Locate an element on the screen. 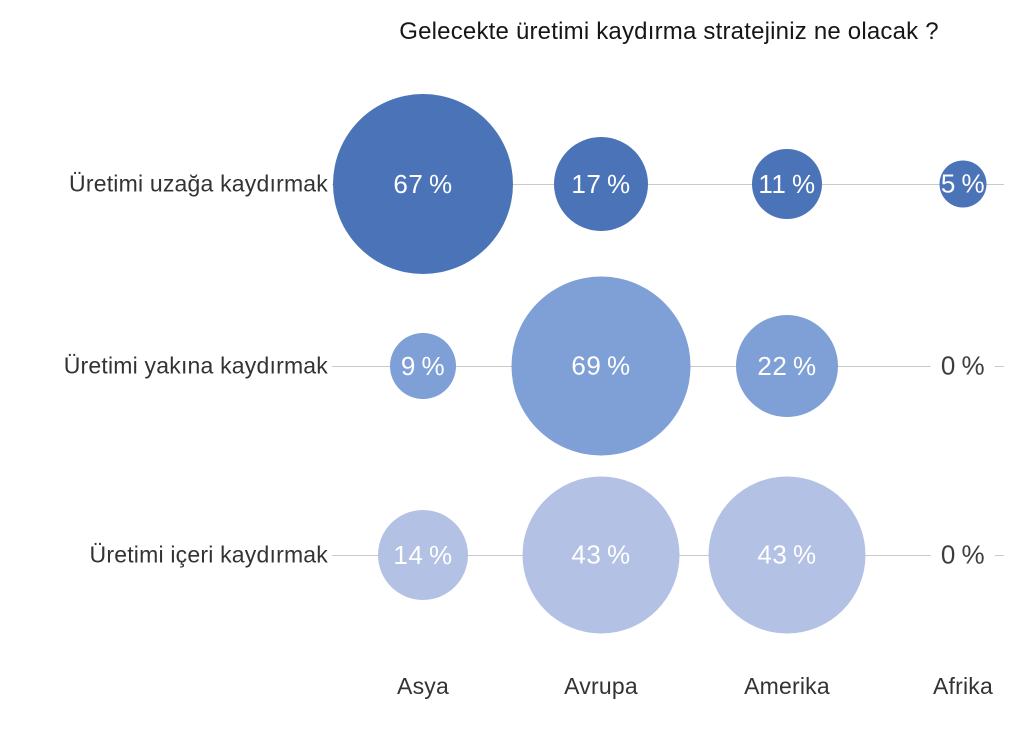 Image resolution: width=1024 pixels, height=732 pixels. bubble-r3-c2: 43 % is located at coordinates (601, 555).